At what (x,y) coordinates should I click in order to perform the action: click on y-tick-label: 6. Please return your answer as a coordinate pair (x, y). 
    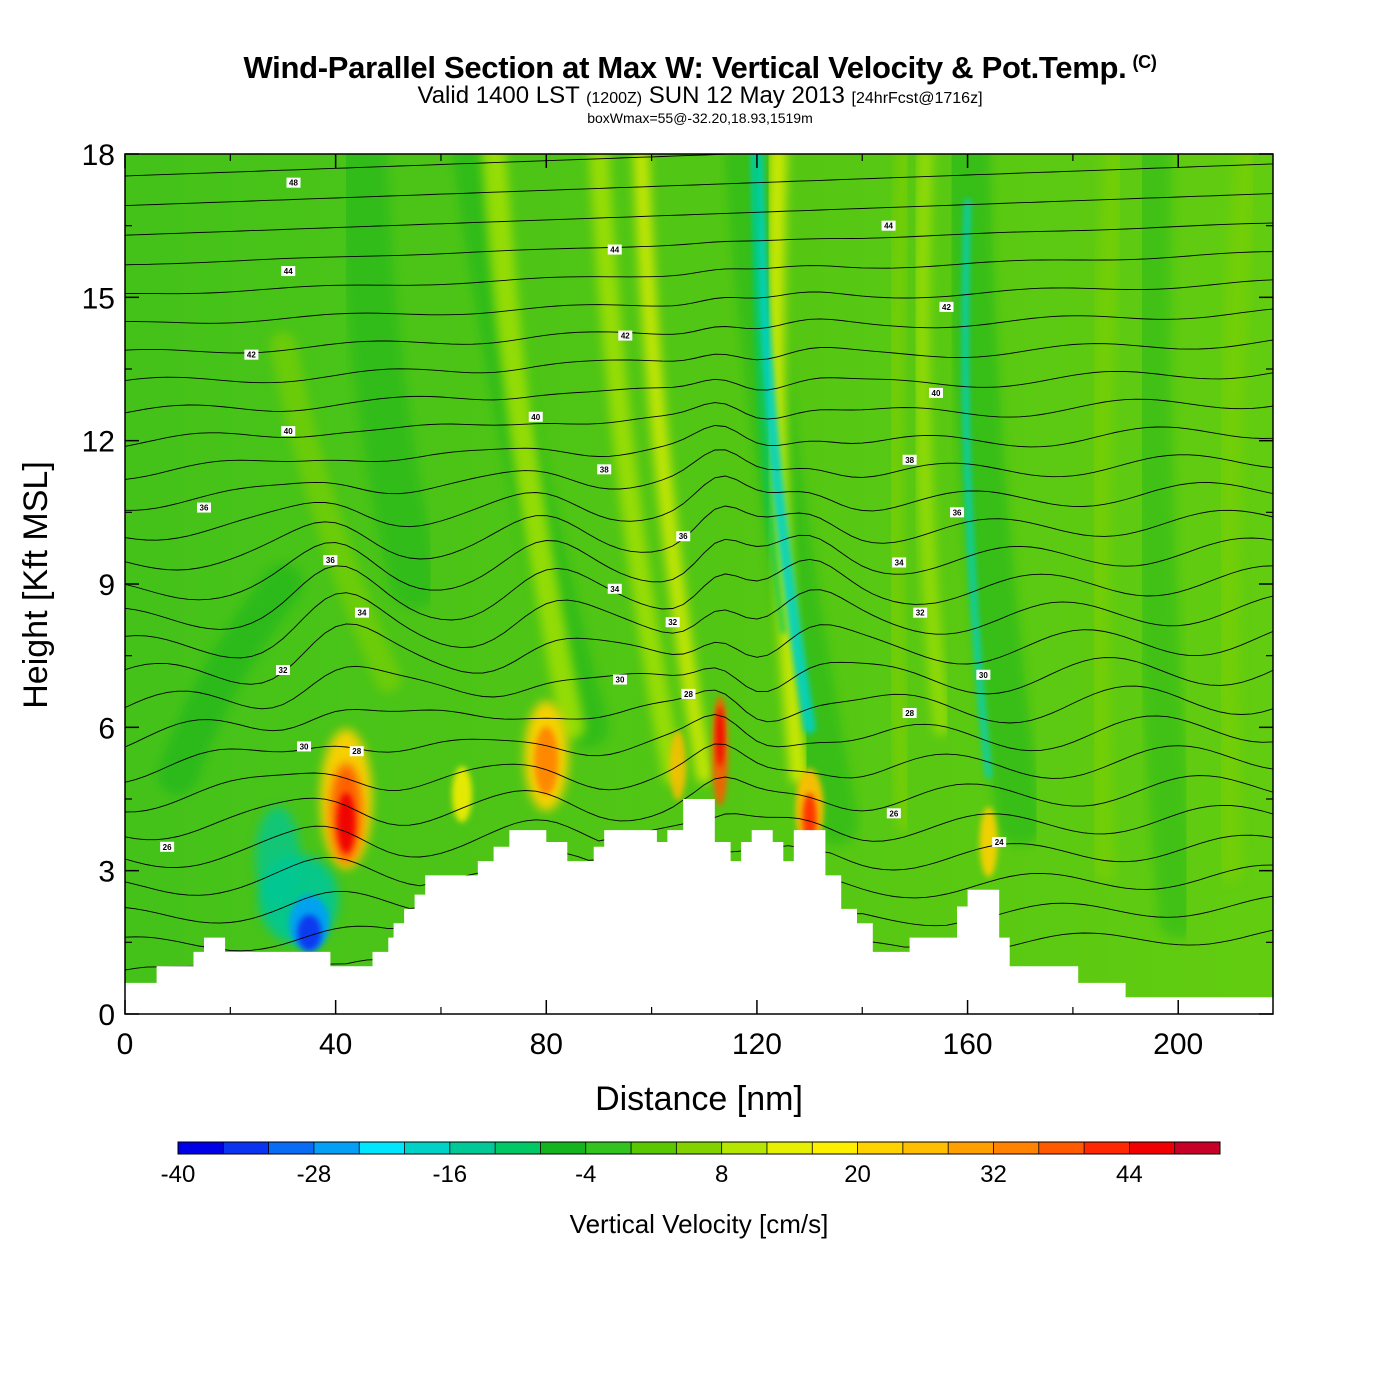
    Looking at the image, I should click on (106, 728).